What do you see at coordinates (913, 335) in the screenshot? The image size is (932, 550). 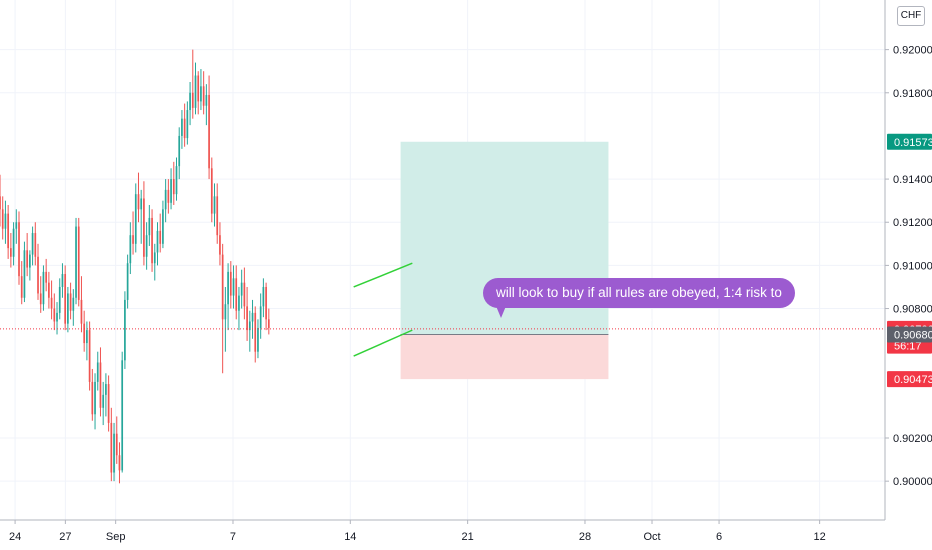 I see `svg-text: 0.90680` at bounding box center [913, 335].